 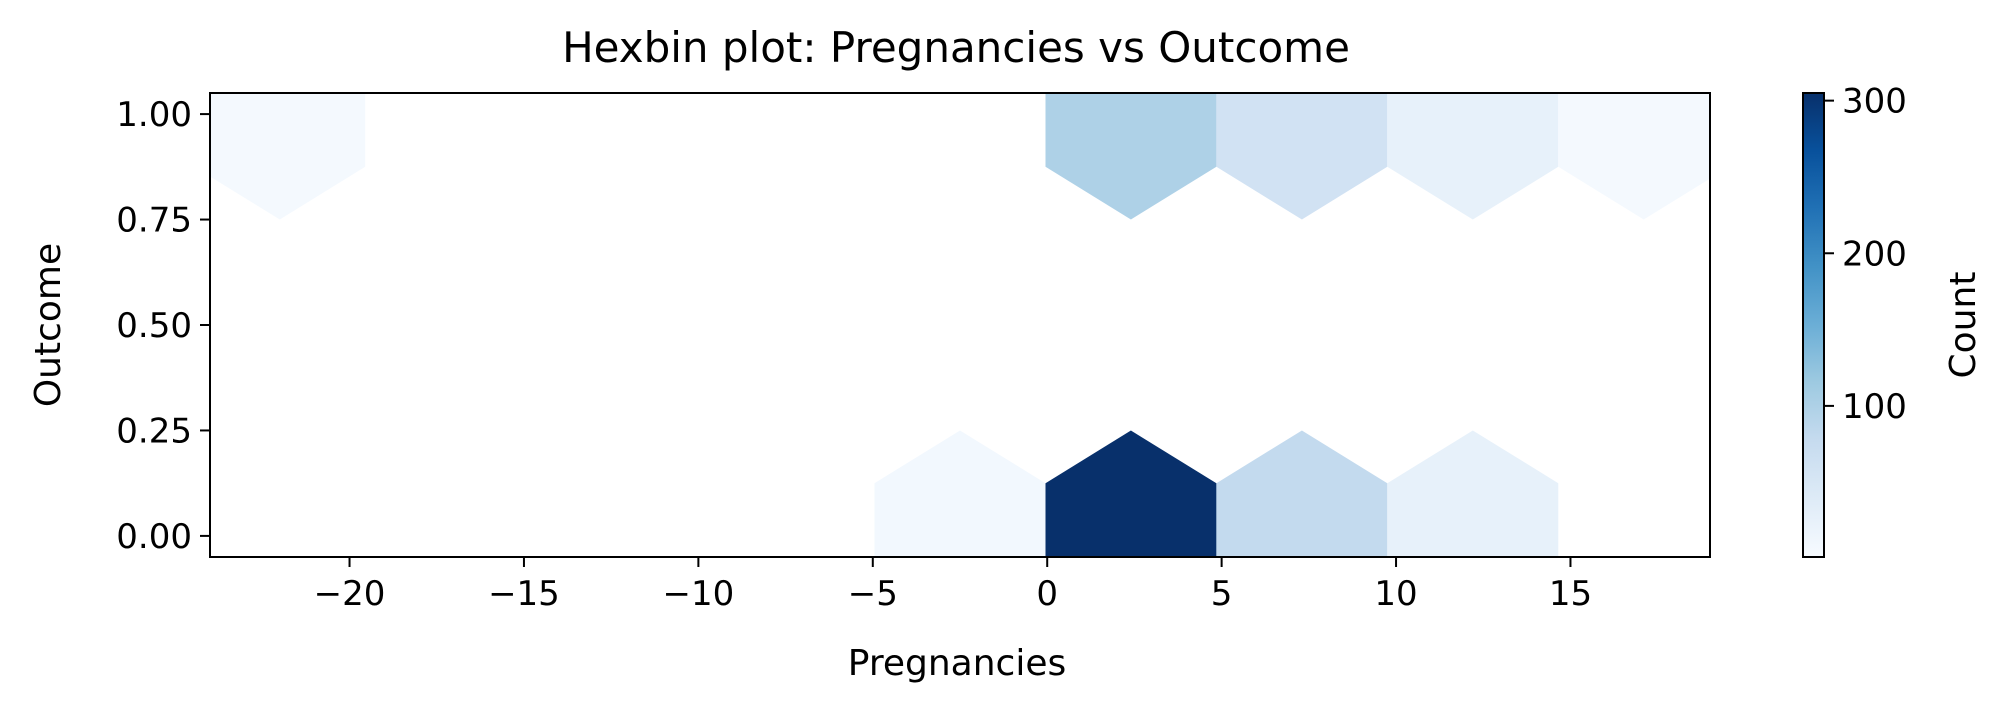 What do you see at coordinates (48, 325) in the screenshot?
I see `y-axis-label: Outcome` at bounding box center [48, 325].